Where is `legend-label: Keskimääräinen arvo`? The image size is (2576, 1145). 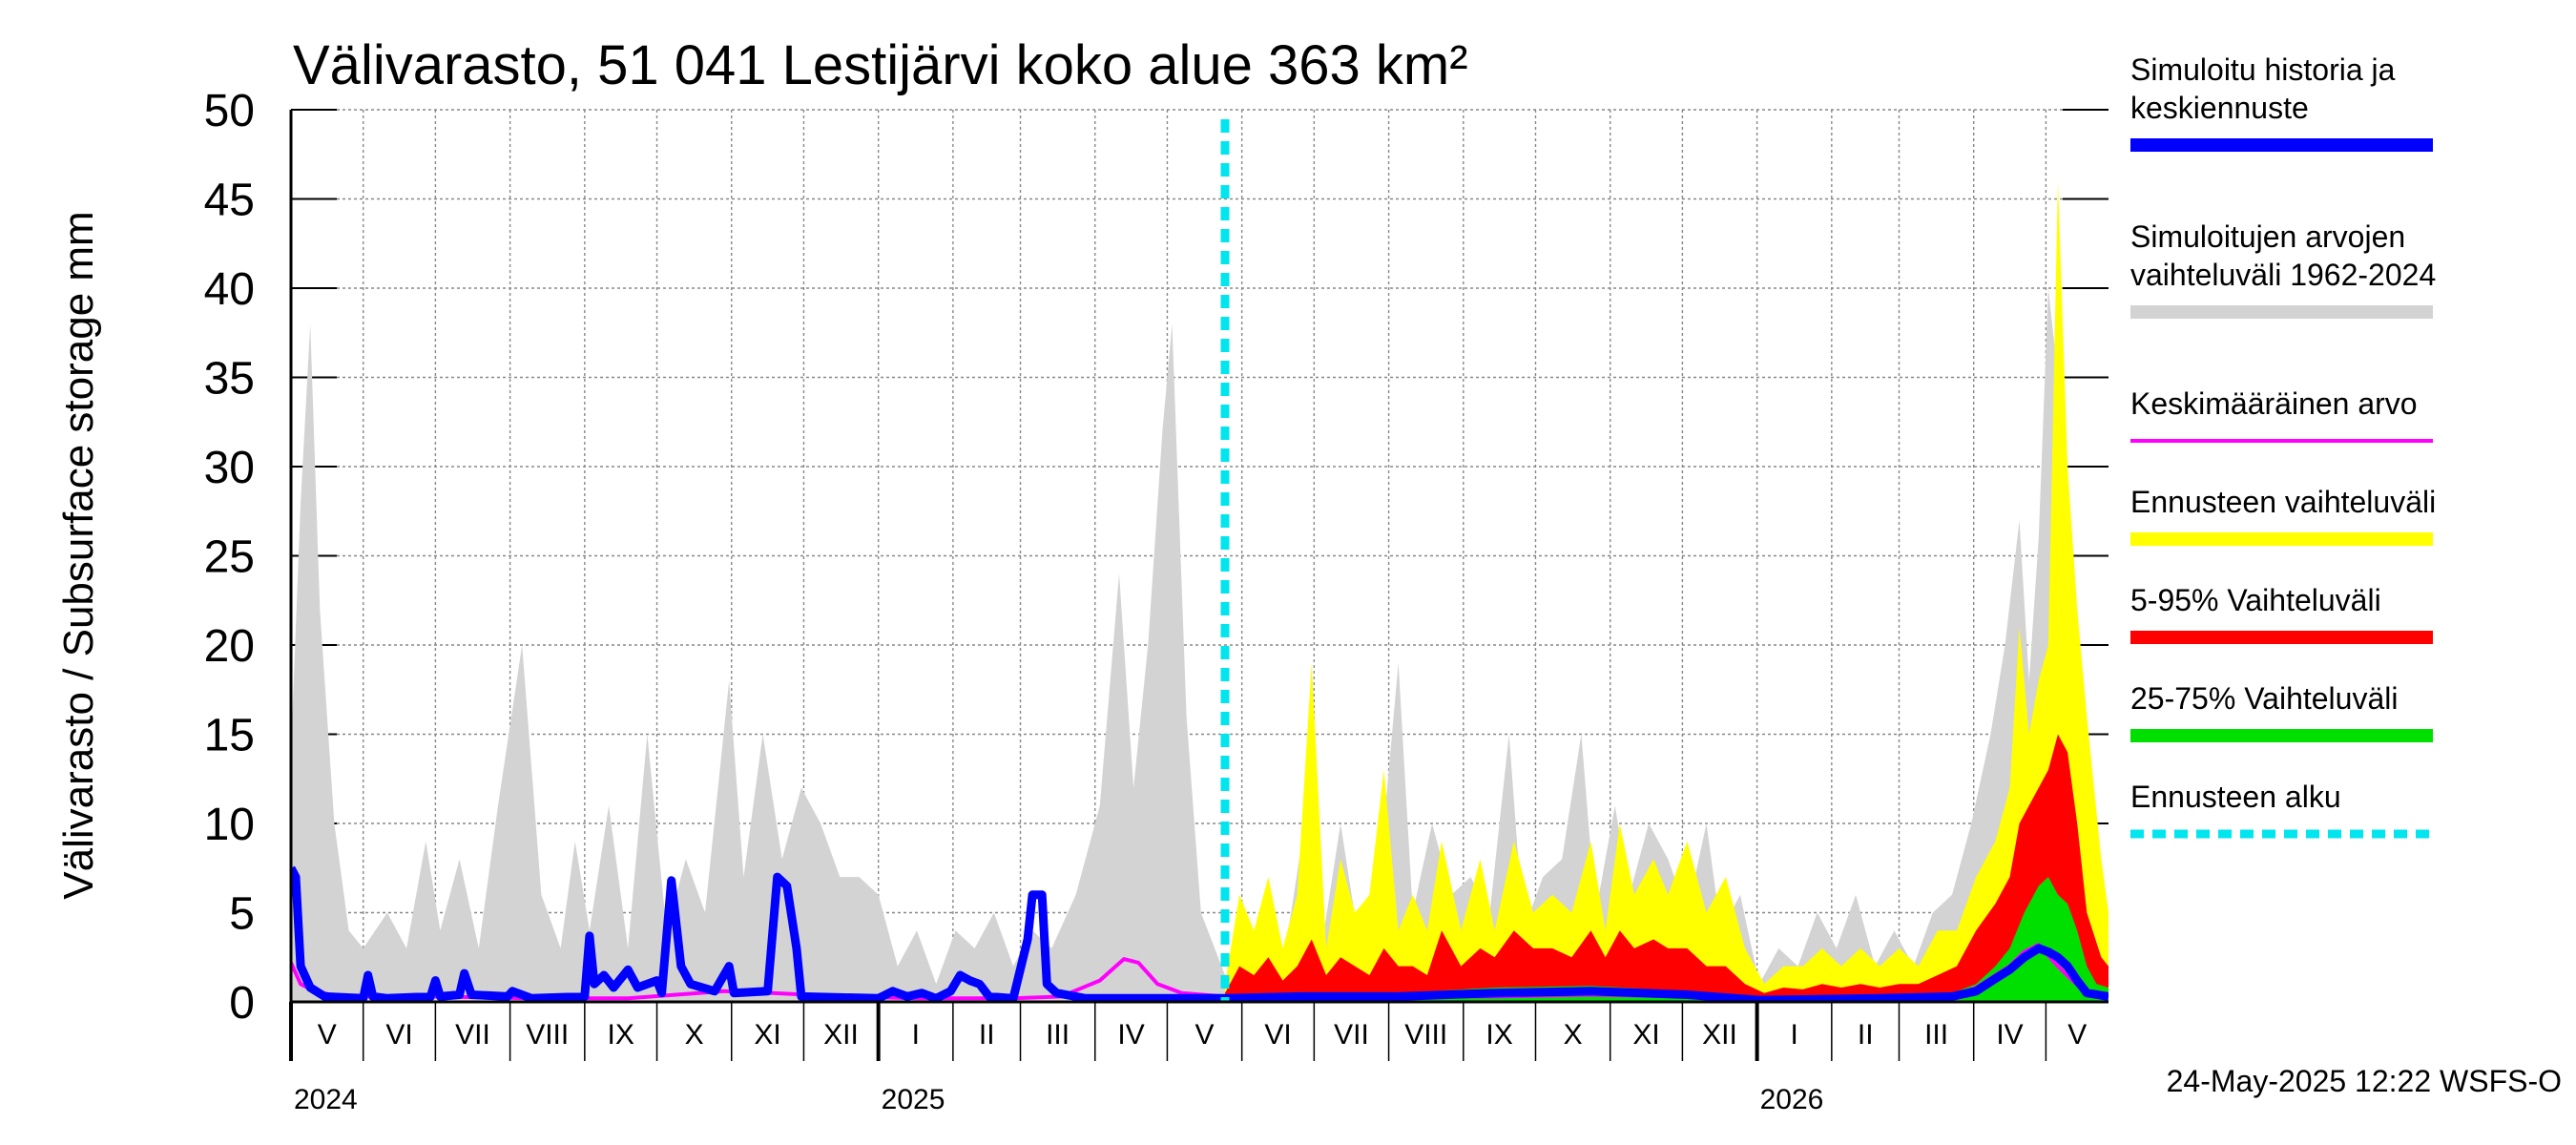
legend-label: Keskimääräinen arvo is located at coordinates (2274, 404).